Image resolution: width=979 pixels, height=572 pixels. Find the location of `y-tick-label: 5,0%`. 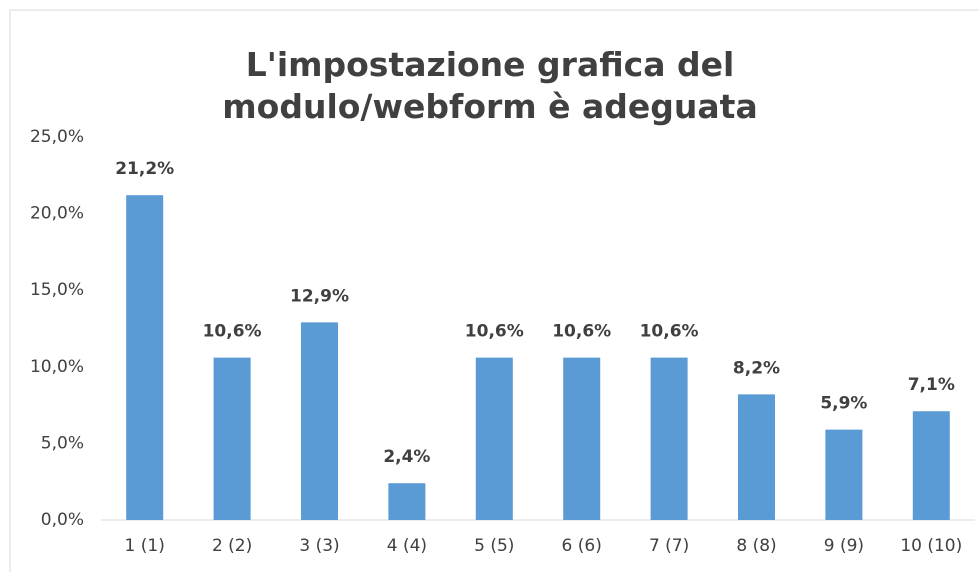

y-tick-label: 5,0% is located at coordinates (62, 443).